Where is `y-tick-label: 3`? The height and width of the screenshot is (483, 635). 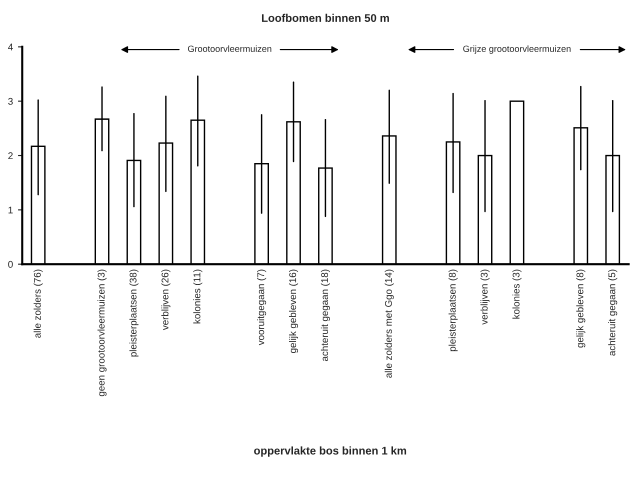 y-tick-label: 3 is located at coordinates (10, 101).